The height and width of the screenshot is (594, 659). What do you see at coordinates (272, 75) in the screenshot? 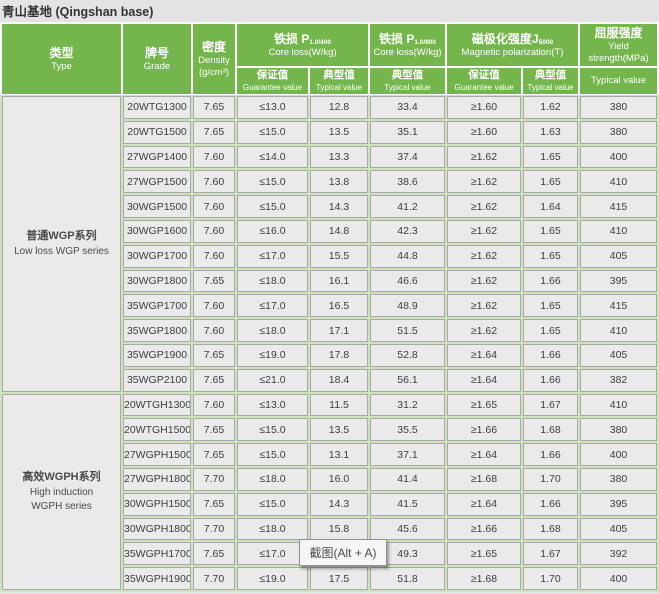
I see `guarantee-400-zh: 保证值` at bounding box center [272, 75].